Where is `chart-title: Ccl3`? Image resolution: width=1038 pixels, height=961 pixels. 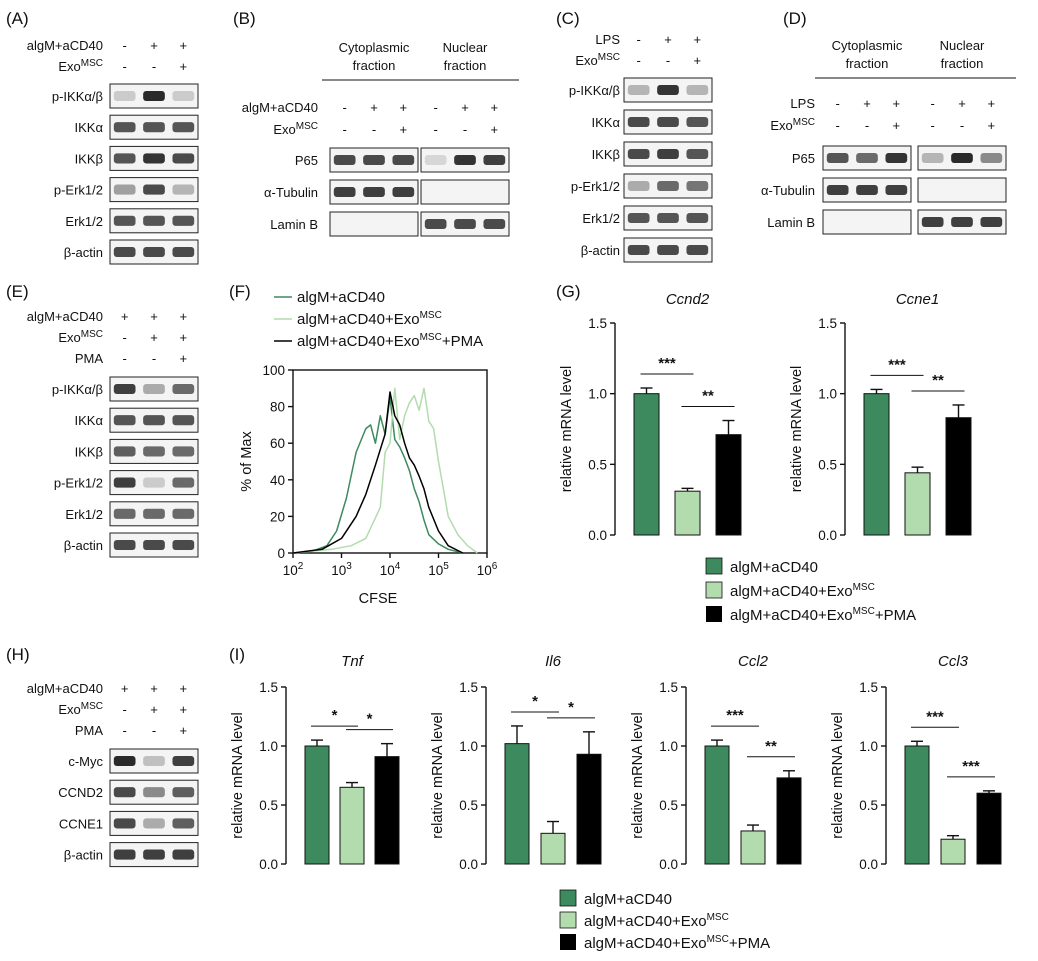 chart-title: Ccl3 is located at coordinates (953, 661).